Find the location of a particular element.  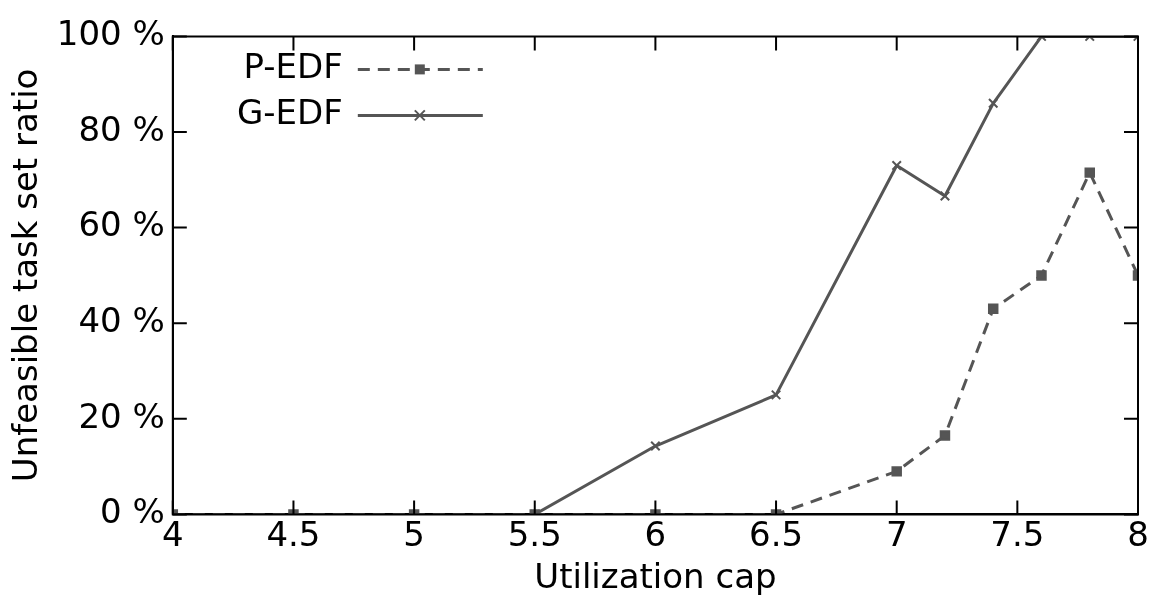

x-tick-label: 8 is located at coordinates (1138, 533).